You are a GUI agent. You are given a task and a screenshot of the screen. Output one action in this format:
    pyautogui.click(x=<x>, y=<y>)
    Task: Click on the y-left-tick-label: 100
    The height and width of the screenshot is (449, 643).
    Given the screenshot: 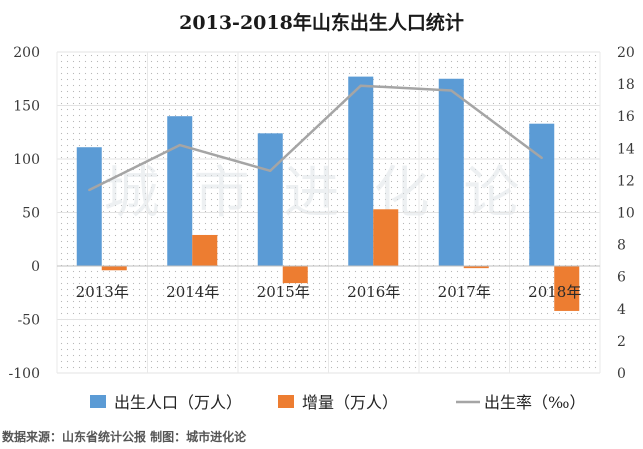 What is the action you would take?
    pyautogui.click(x=26, y=160)
    